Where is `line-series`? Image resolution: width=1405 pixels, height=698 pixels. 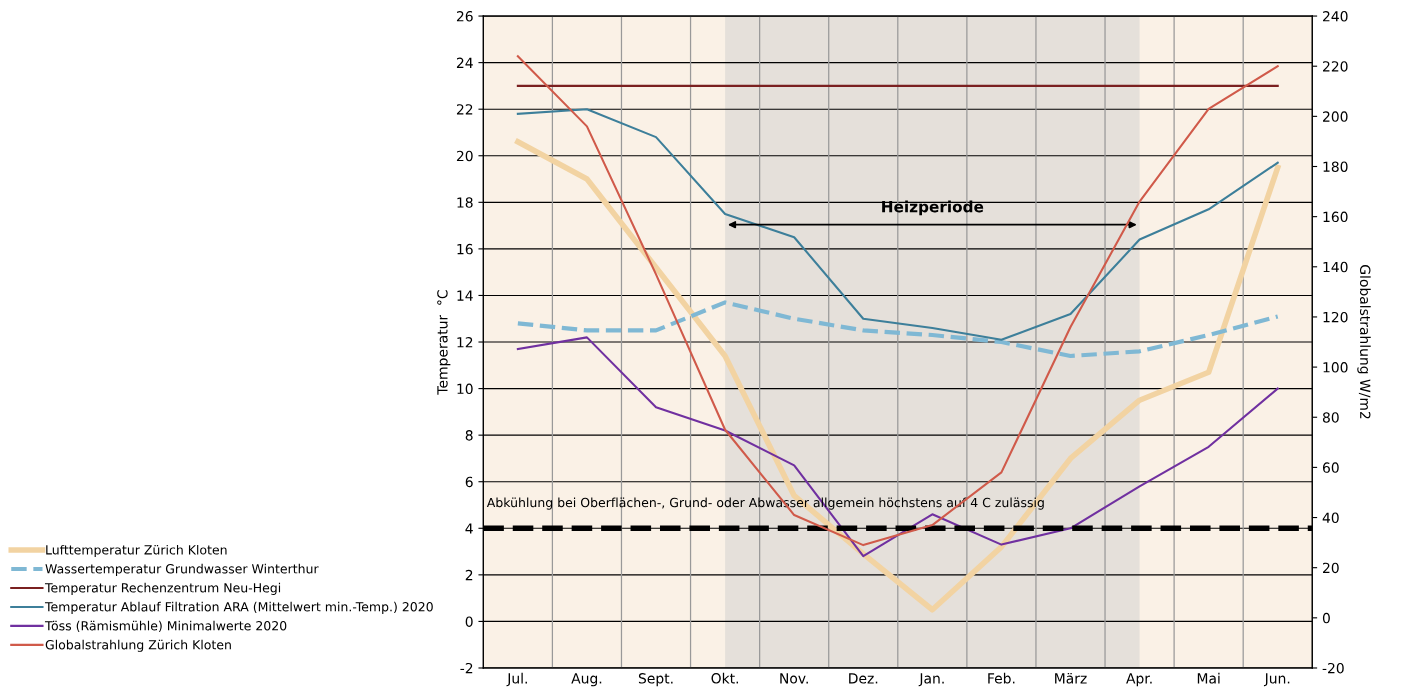
line-series is located at coordinates (897, 329).